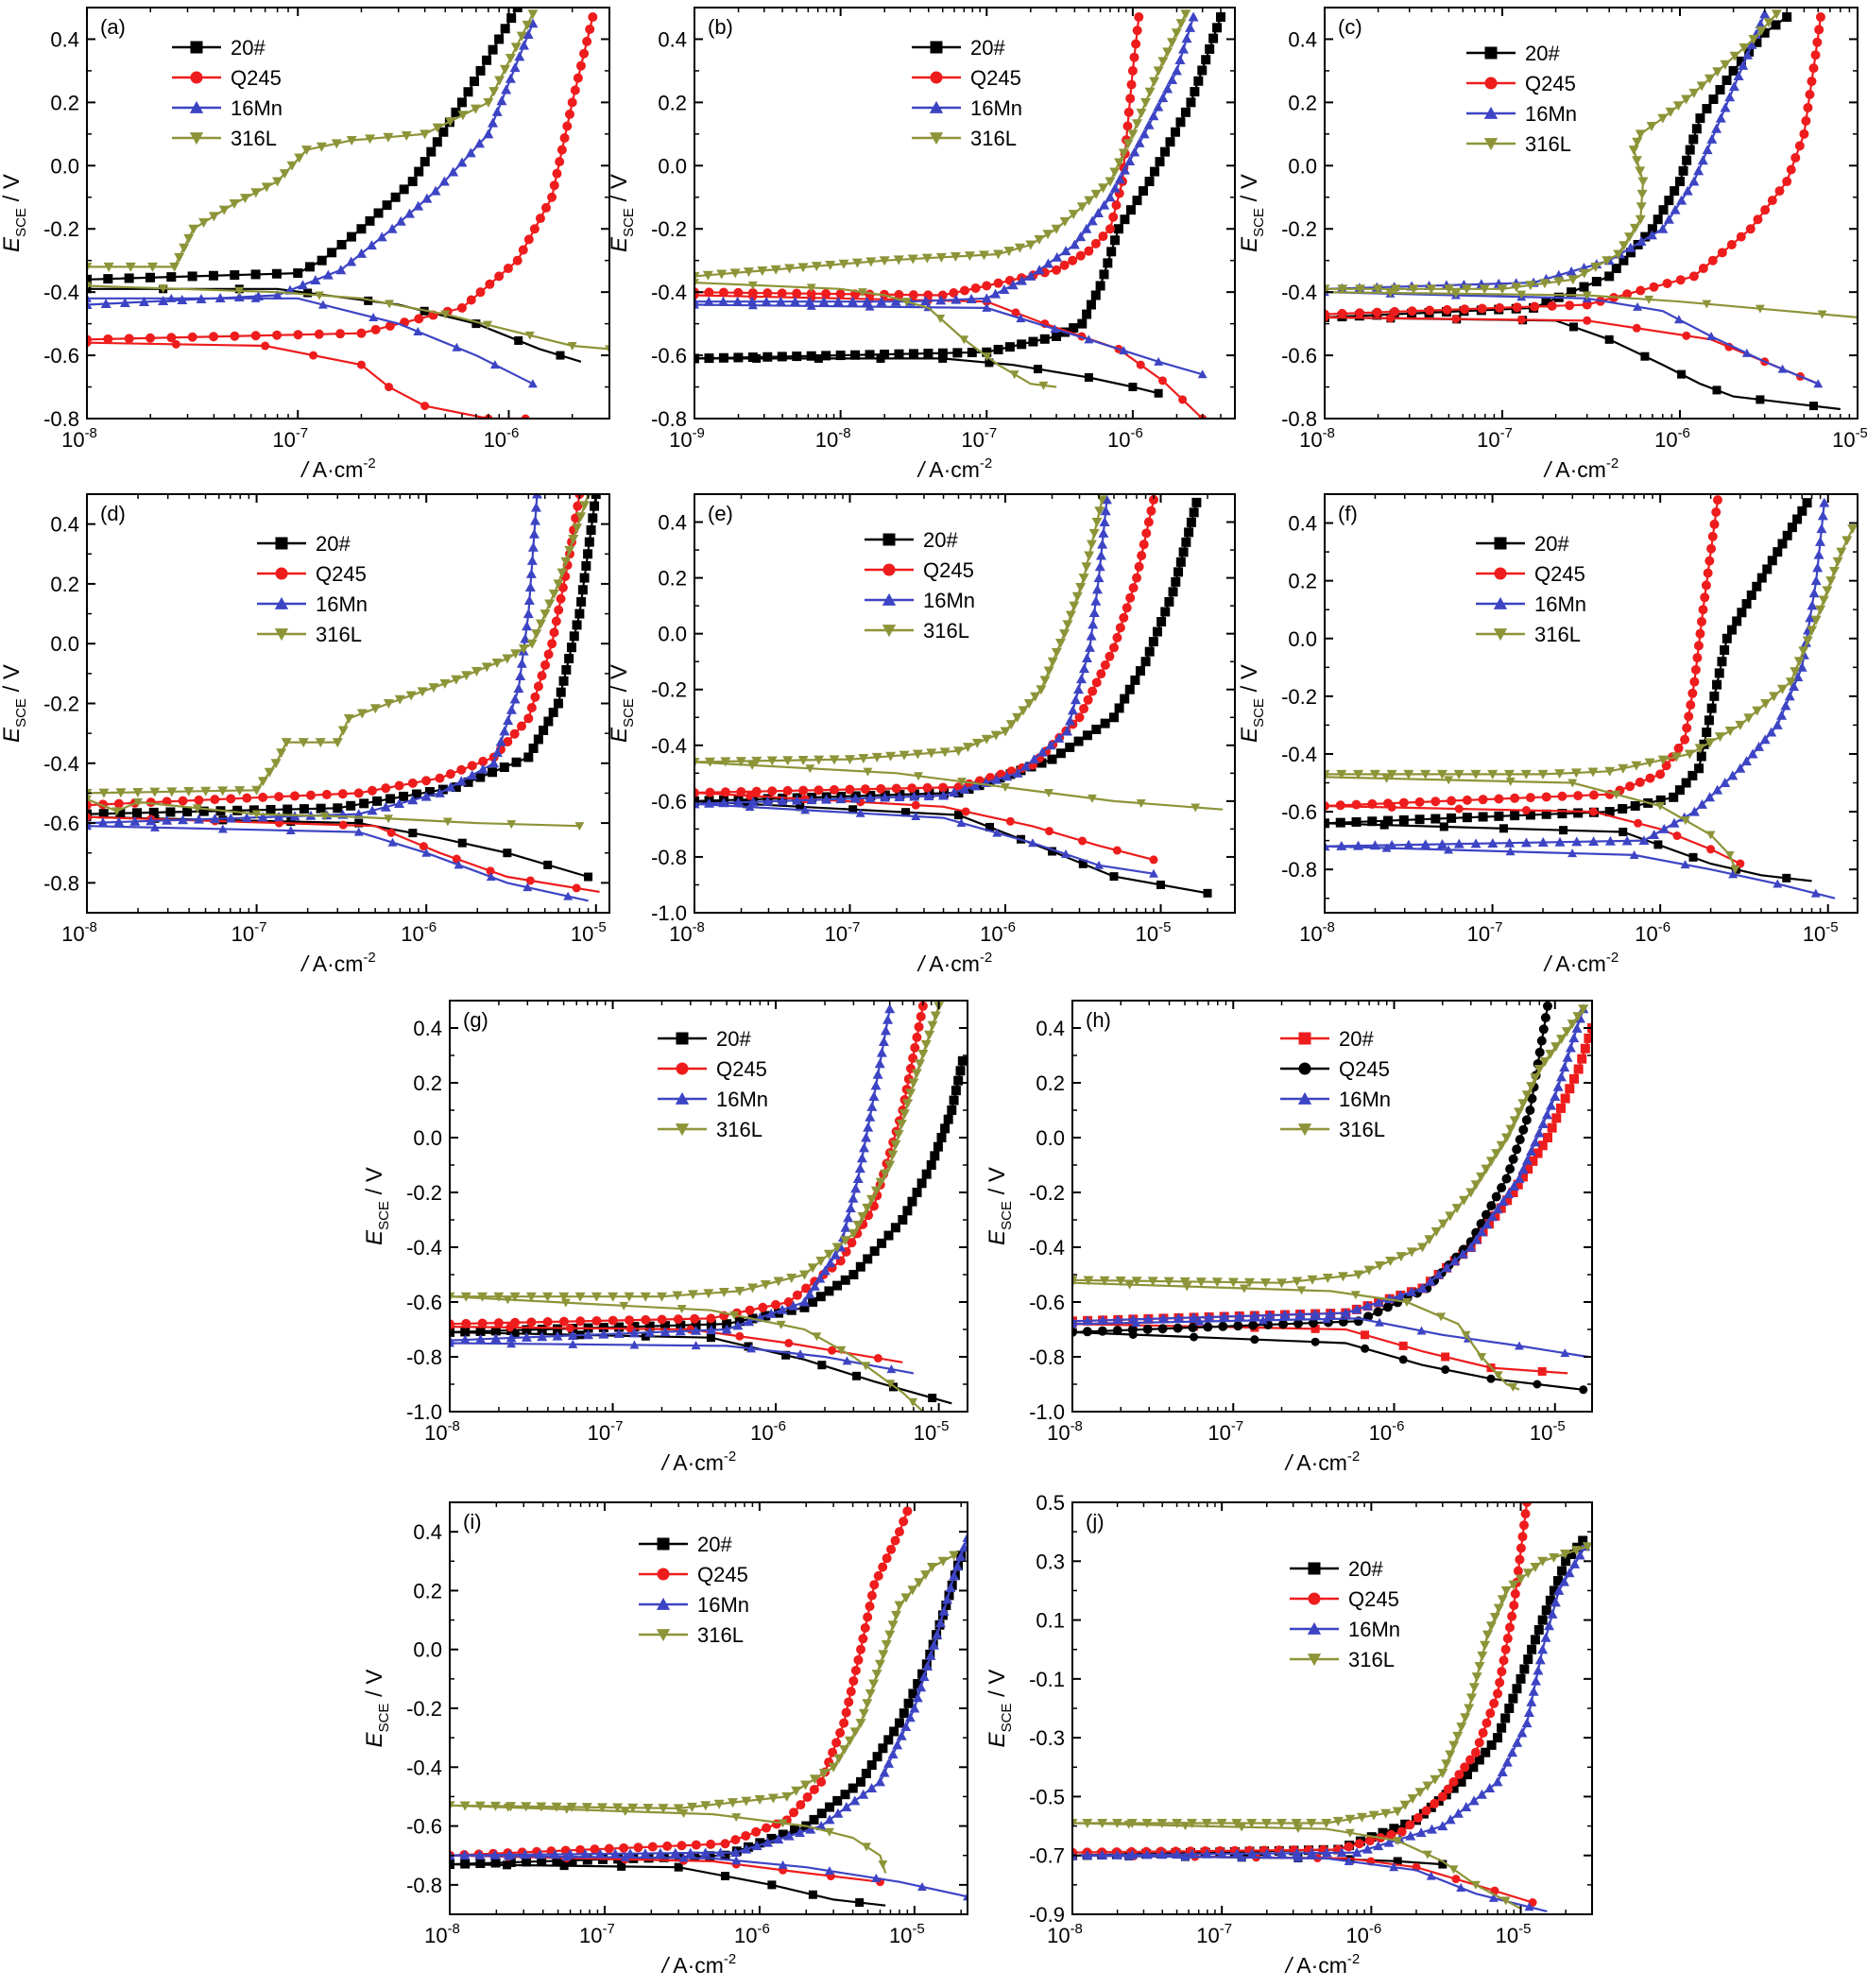 The height and width of the screenshot is (1988, 1867). What do you see at coordinates (1548, 144) in the screenshot?
I see `legend-label: 316L` at bounding box center [1548, 144].